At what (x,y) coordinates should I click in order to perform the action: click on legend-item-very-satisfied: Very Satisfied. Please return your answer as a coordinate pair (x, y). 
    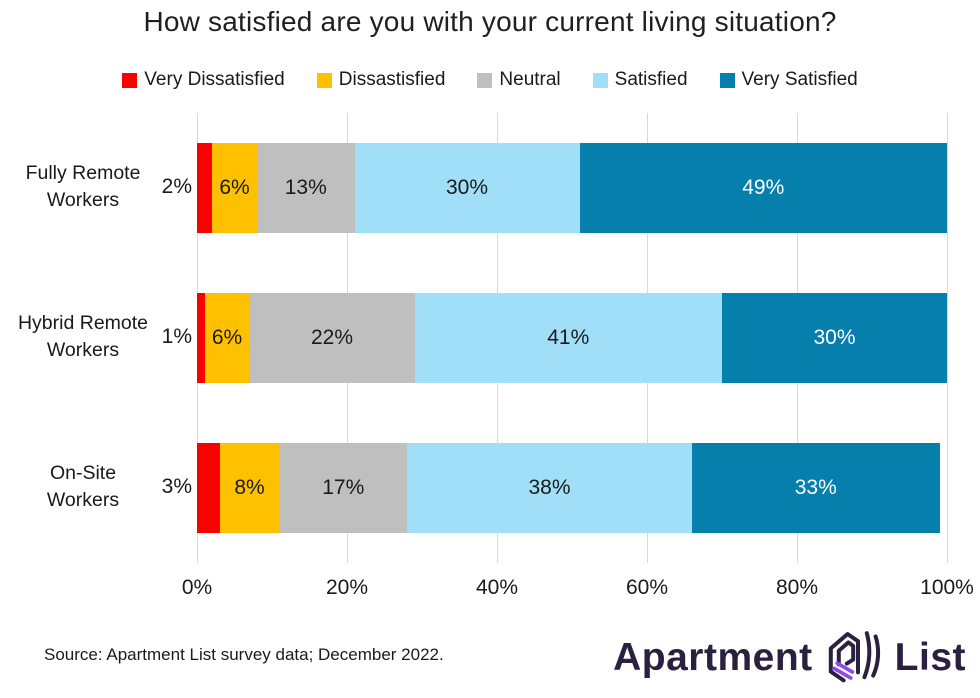
    Looking at the image, I should click on (788, 80).